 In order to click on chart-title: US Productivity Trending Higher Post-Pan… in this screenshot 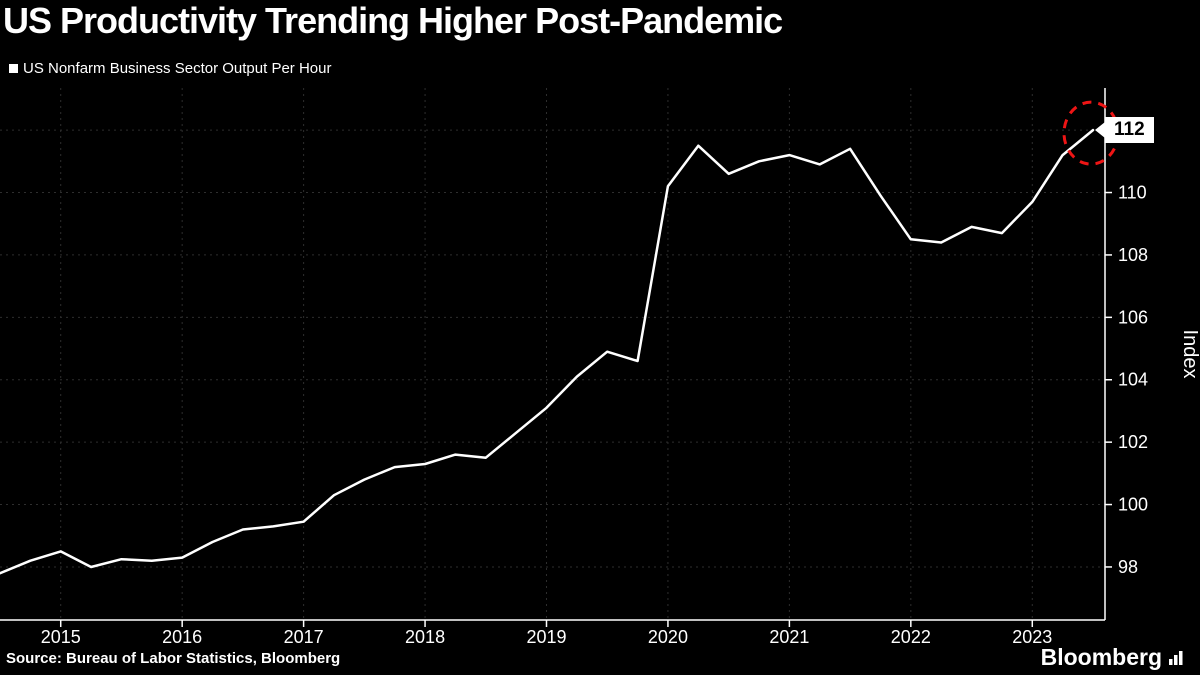, I will do `click(393, 20)`.